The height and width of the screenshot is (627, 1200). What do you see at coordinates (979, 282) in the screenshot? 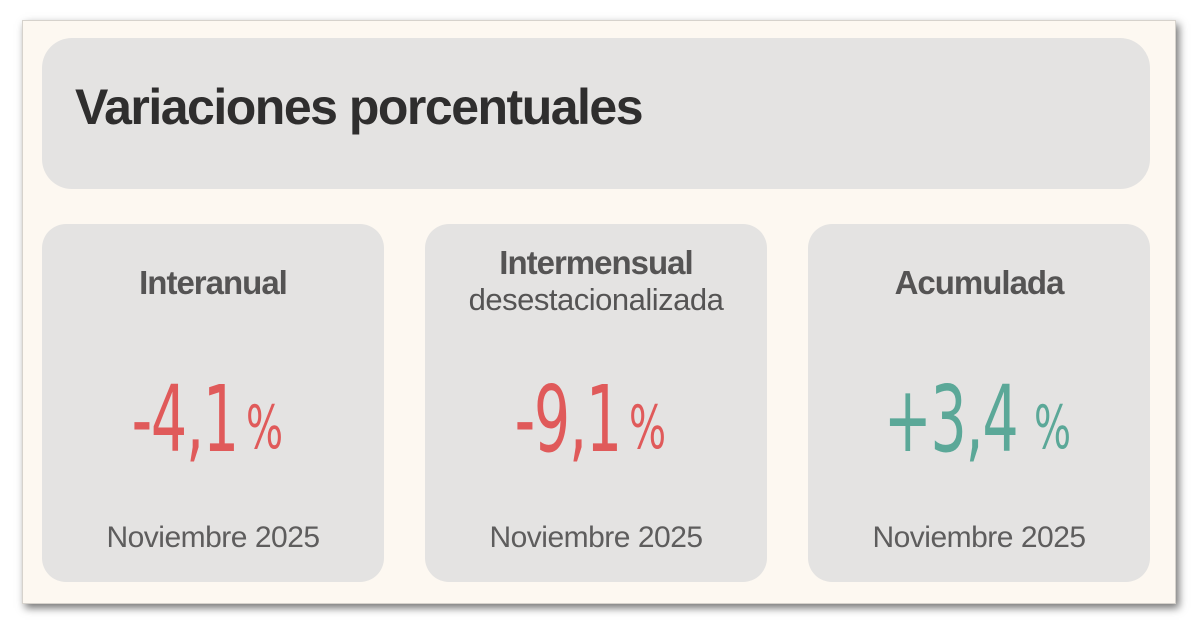
I see `card-title: Acumulada` at bounding box center [979, 282].